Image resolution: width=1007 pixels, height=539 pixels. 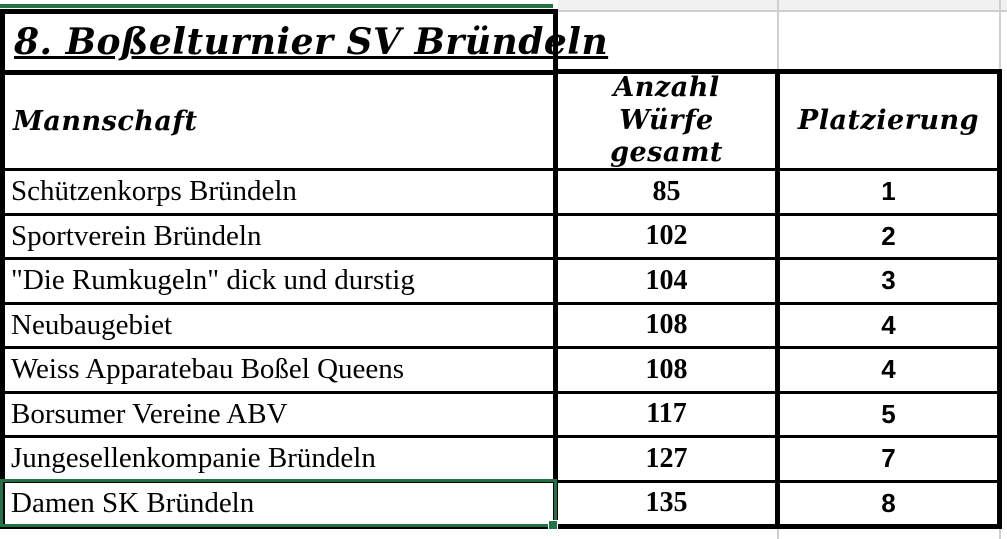 What do you see at coordinates (279, 236) in the screenshot?
I see `team-cell: Sportverein Bründeln` at bounding box center [279, 236].